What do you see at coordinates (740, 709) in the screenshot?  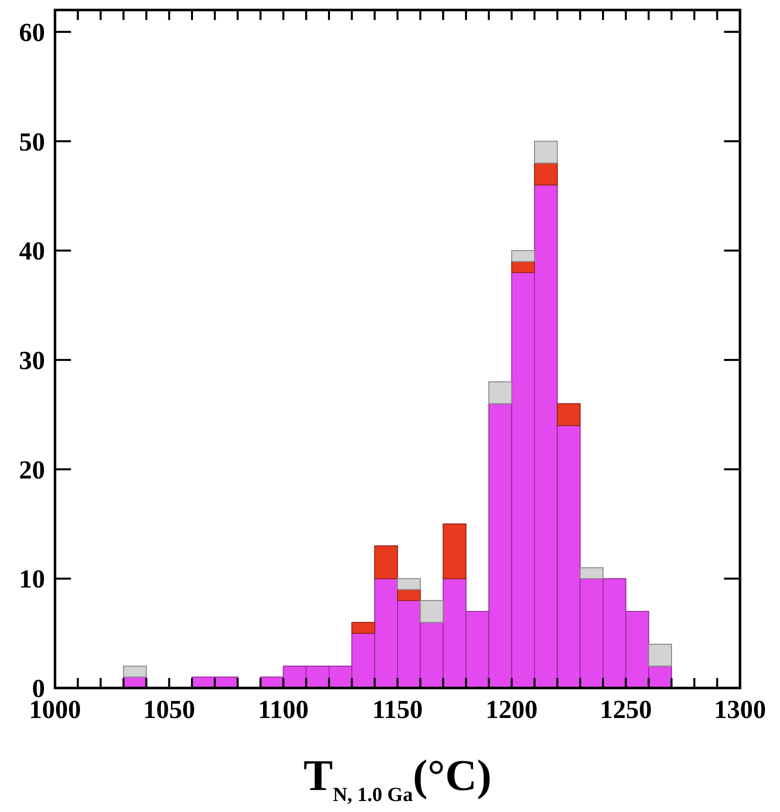 I see `x-tick-label: 1300` at bounding box center [740, 709].